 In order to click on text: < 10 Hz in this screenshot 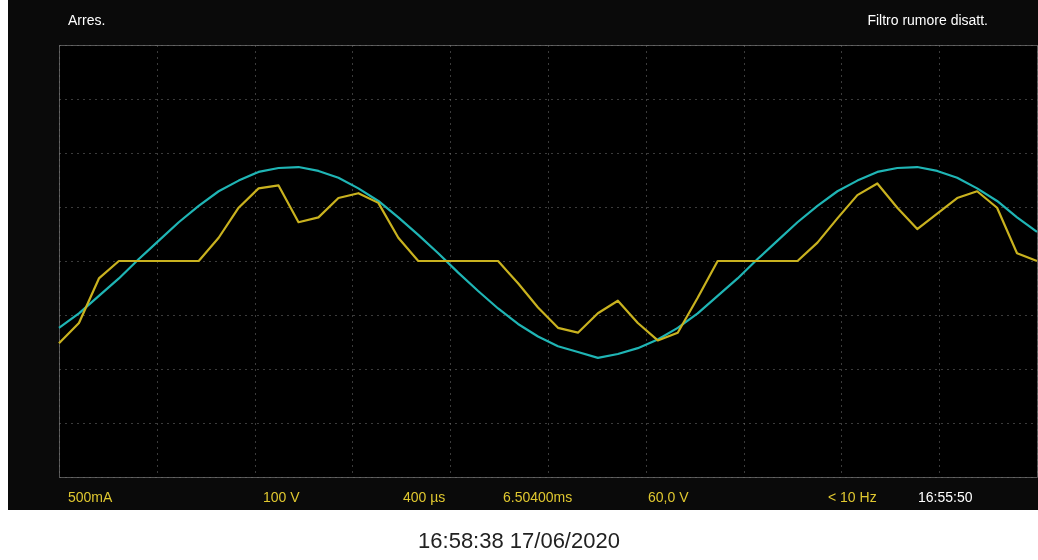, I will do `click(852, 497)`.